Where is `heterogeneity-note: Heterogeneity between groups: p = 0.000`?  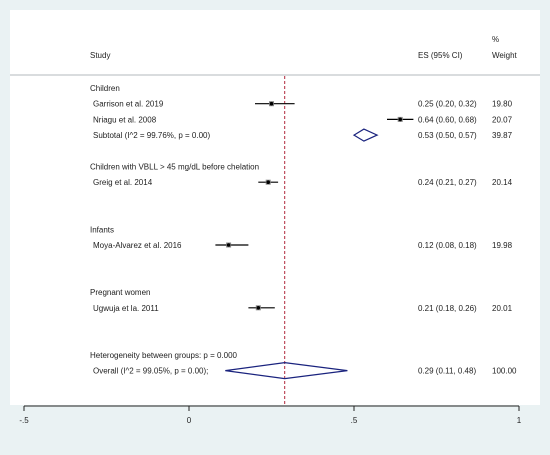
heterogeneity-note: Heterogeneity between groups: p = 0.000 is located at coordinates (164, 355).